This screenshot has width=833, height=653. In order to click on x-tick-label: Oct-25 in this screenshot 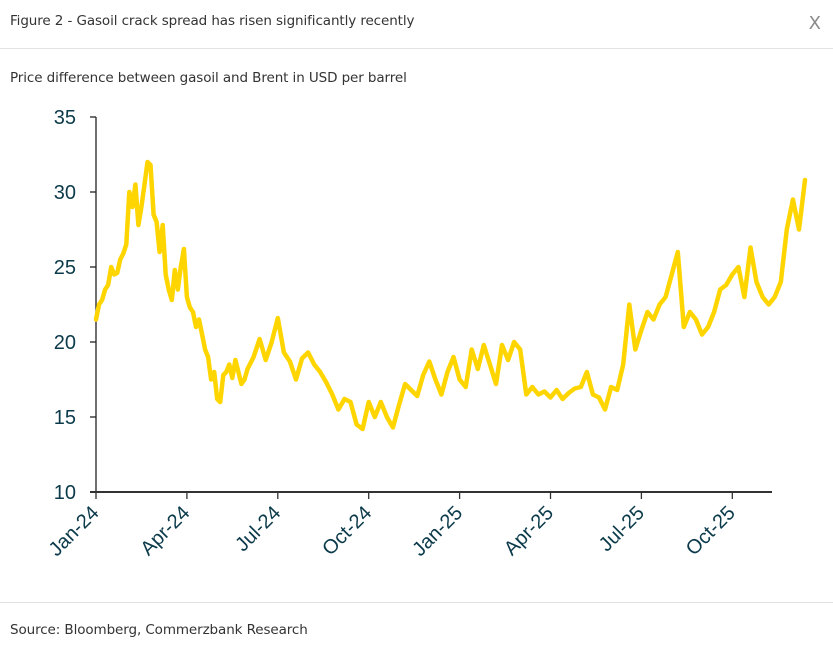, I will do `click(711, 531)`.